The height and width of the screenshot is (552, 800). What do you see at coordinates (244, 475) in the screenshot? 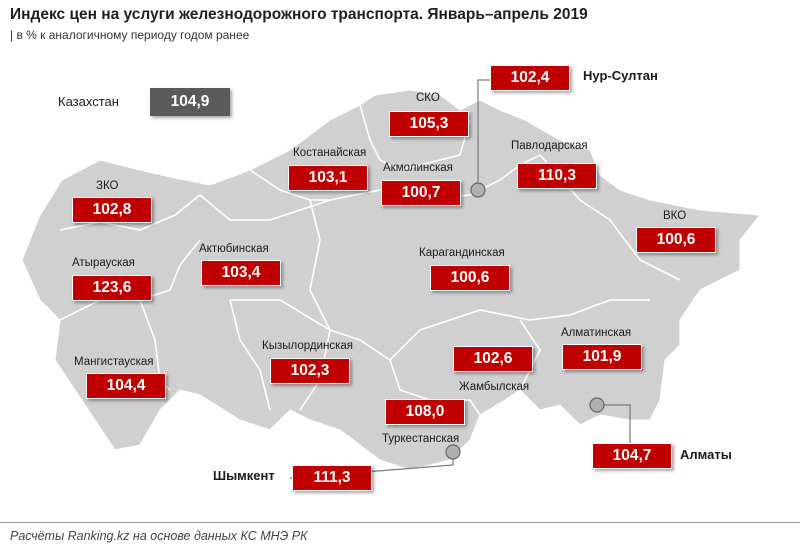
I see `city-label-shymkent: Шымкент` at bounding box center [244, 475].